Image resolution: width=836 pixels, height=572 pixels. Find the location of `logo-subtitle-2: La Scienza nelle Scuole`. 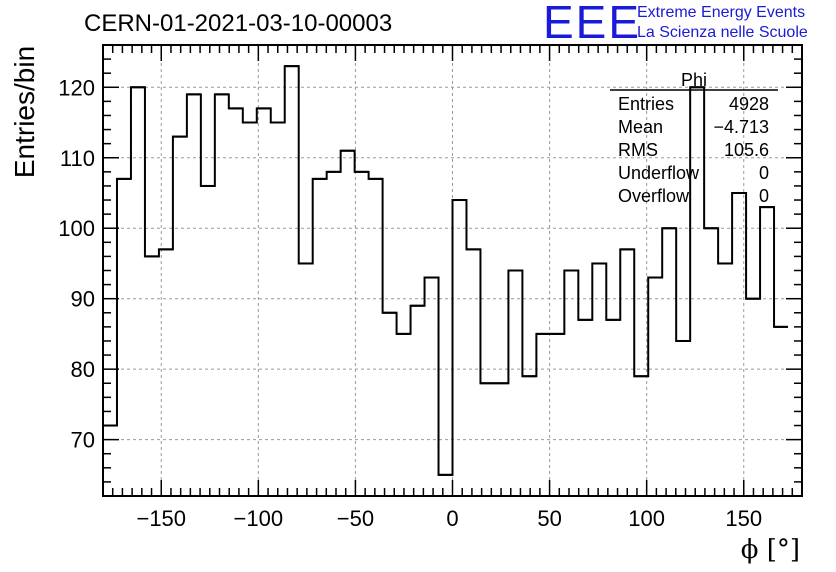

logo-subtitle-2: La Scienza nelle Scuole is located at coordinates (722, 32).